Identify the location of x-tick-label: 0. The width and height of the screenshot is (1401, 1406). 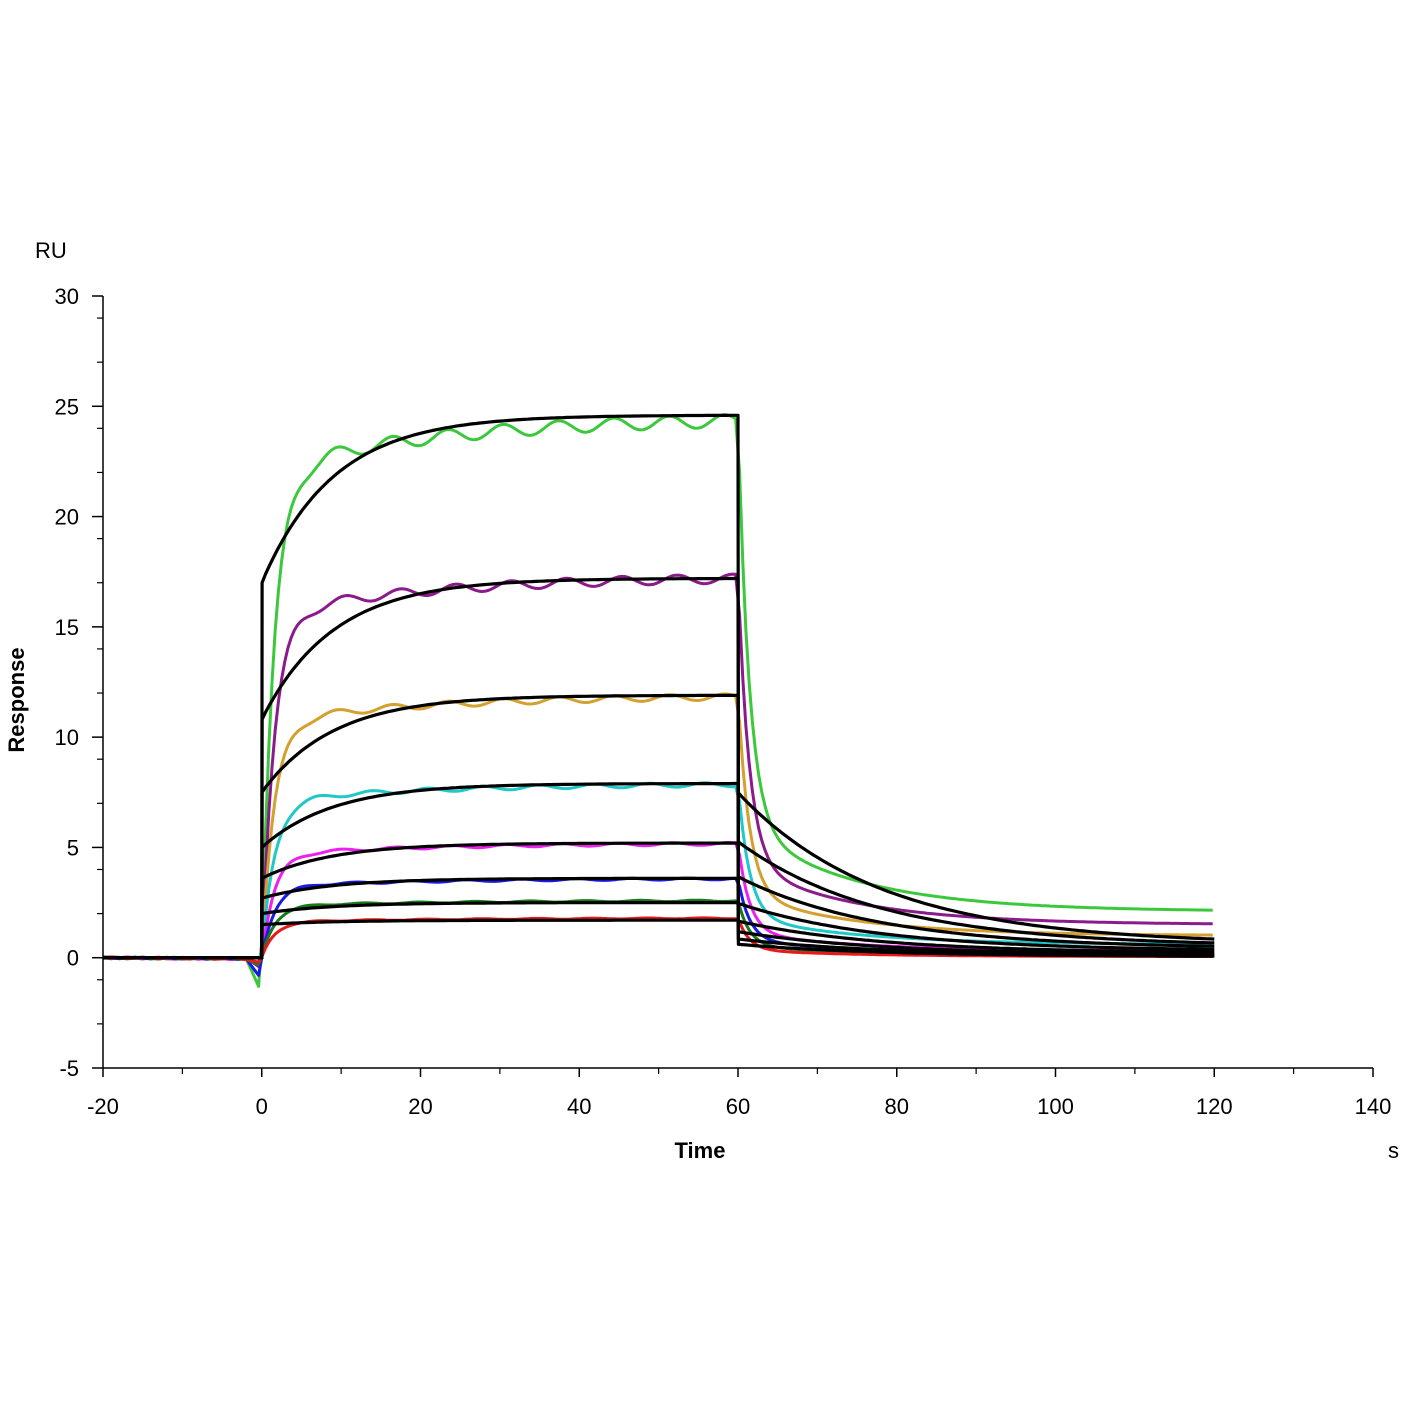
(262, 1106).